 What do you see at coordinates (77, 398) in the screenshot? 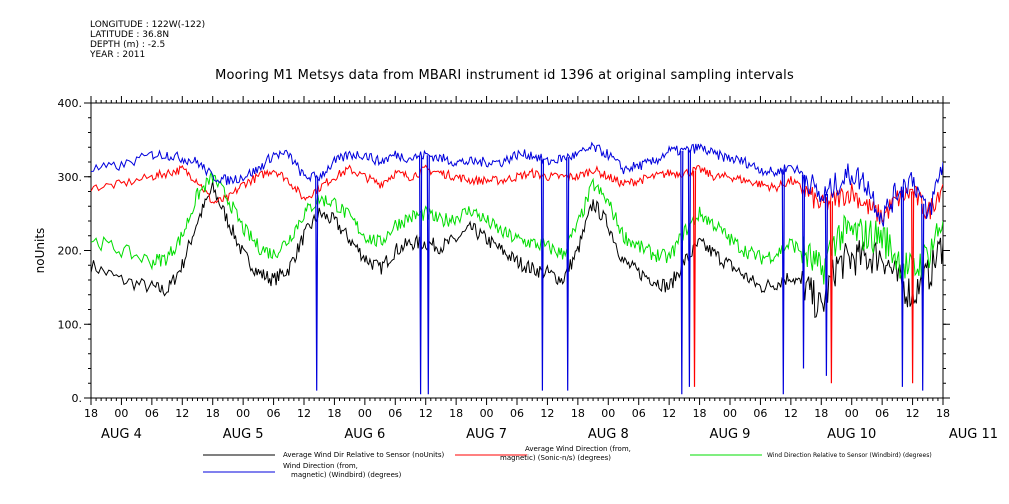
I see `y-tick-label: 0.` at bounding box center [77, 398].